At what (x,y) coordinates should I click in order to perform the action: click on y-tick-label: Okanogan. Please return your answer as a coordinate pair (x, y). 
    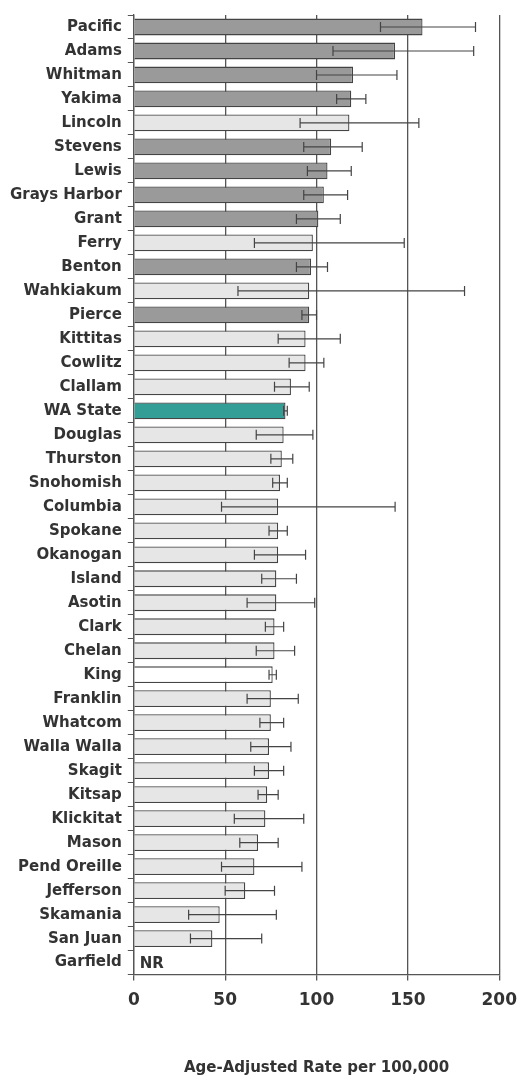
    Looking at the image, I should click on (79, 553).